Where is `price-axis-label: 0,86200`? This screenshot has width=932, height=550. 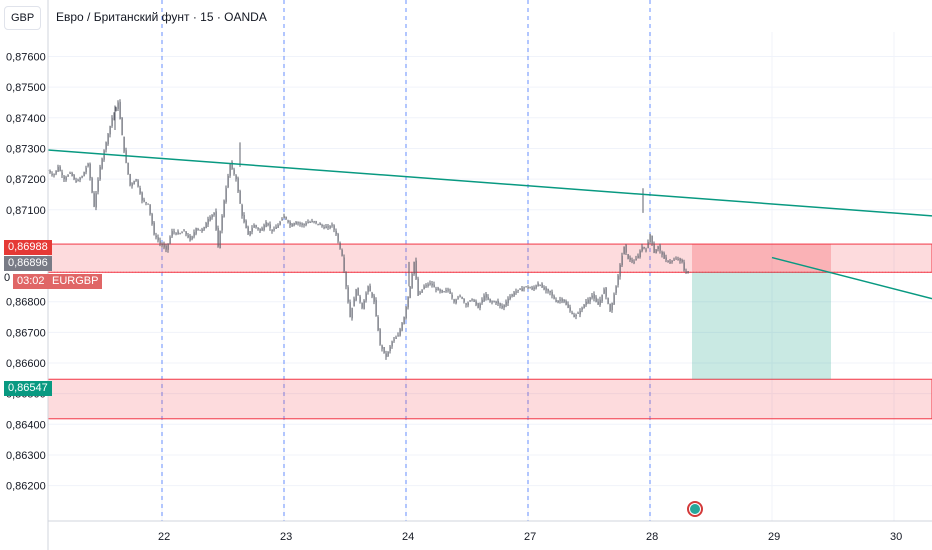 price-axis-label: 0,86200 is located at coordinates (26, 487).